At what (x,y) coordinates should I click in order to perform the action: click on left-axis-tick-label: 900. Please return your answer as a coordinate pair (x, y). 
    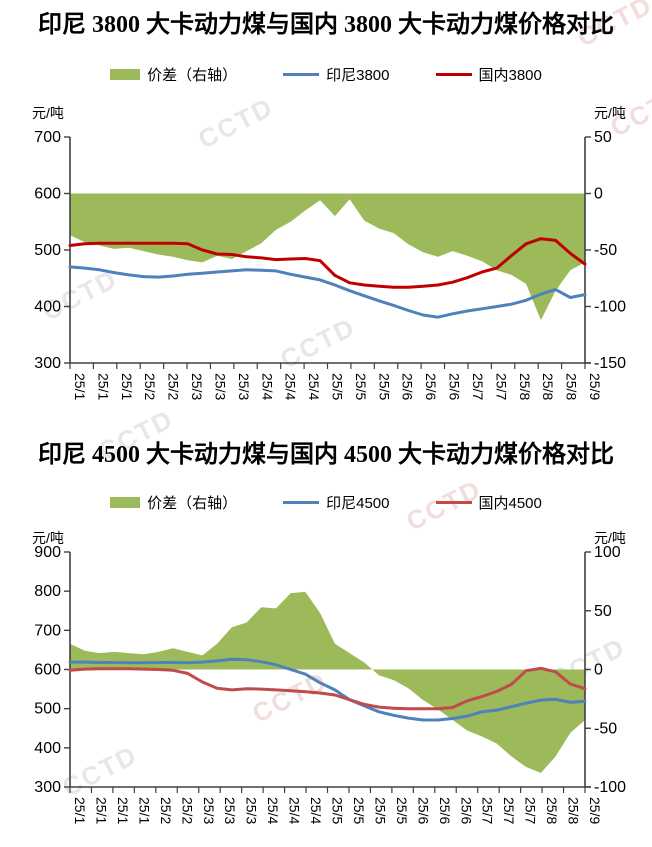
    Looking at the image, I should click on (47, 552).